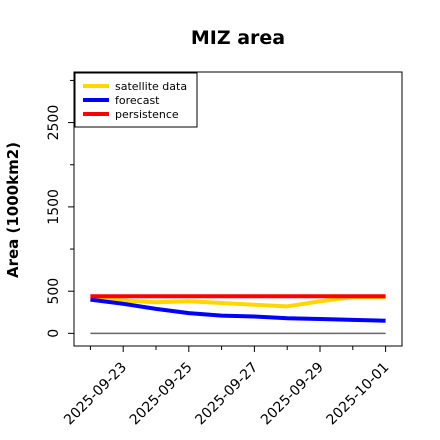  Describe the element at coordinates (147, 114) in the screenshot. I see `legend-label-persistence: persistence` at that location.